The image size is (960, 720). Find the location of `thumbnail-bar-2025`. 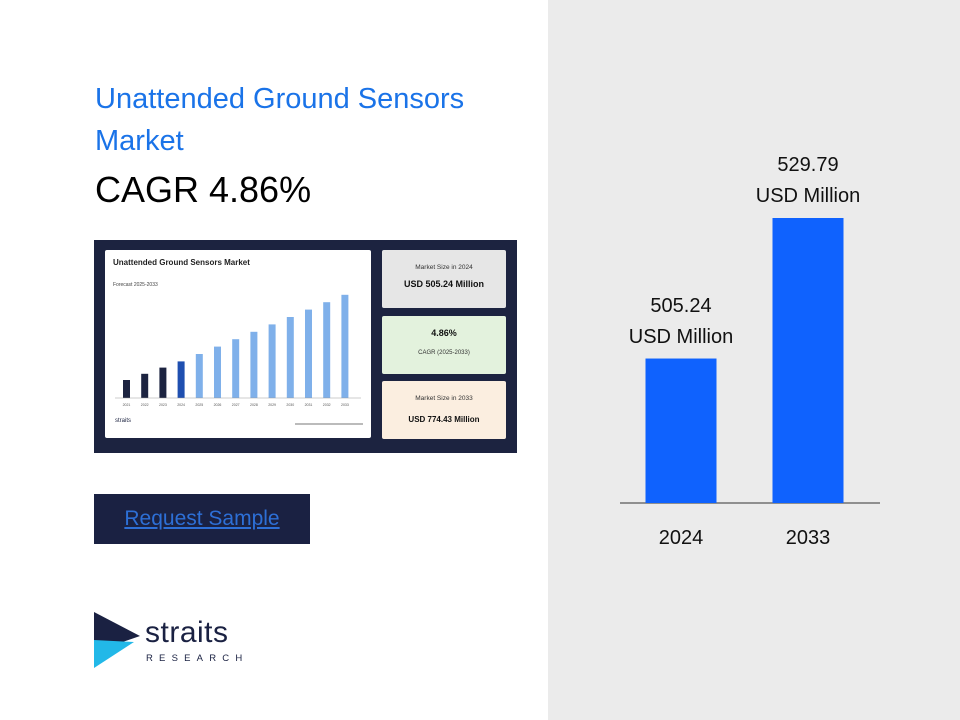

thumbnail-bar-2025 is located at coordinates (199, 376).